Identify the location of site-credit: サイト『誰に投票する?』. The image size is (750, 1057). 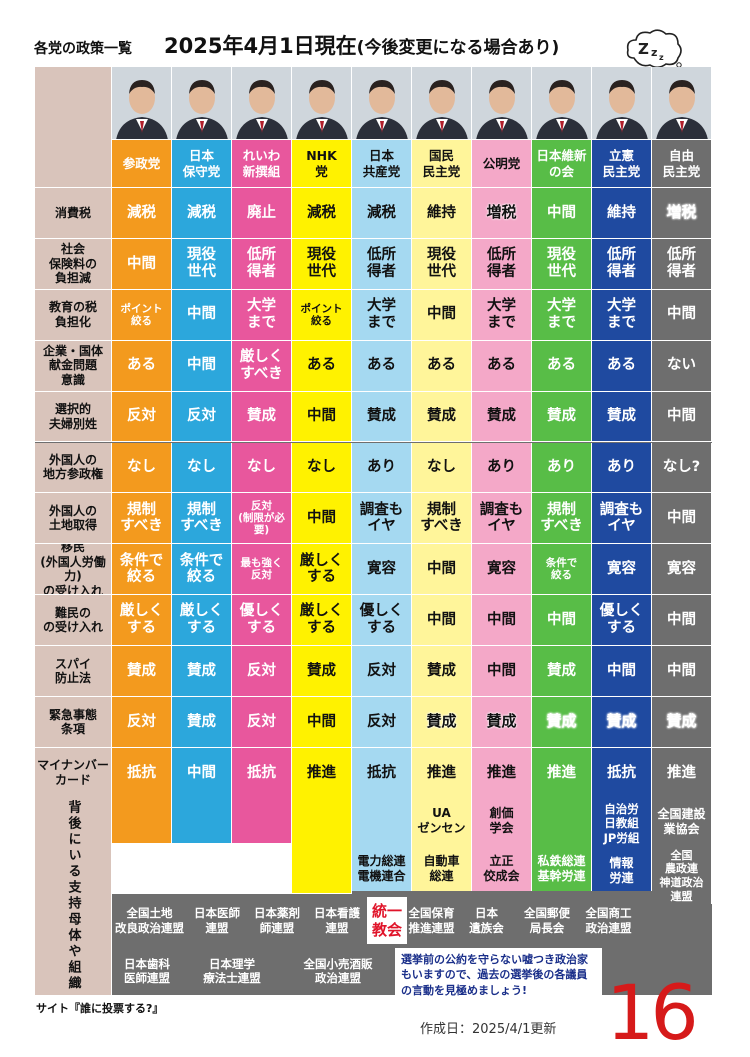
(100, 1008).